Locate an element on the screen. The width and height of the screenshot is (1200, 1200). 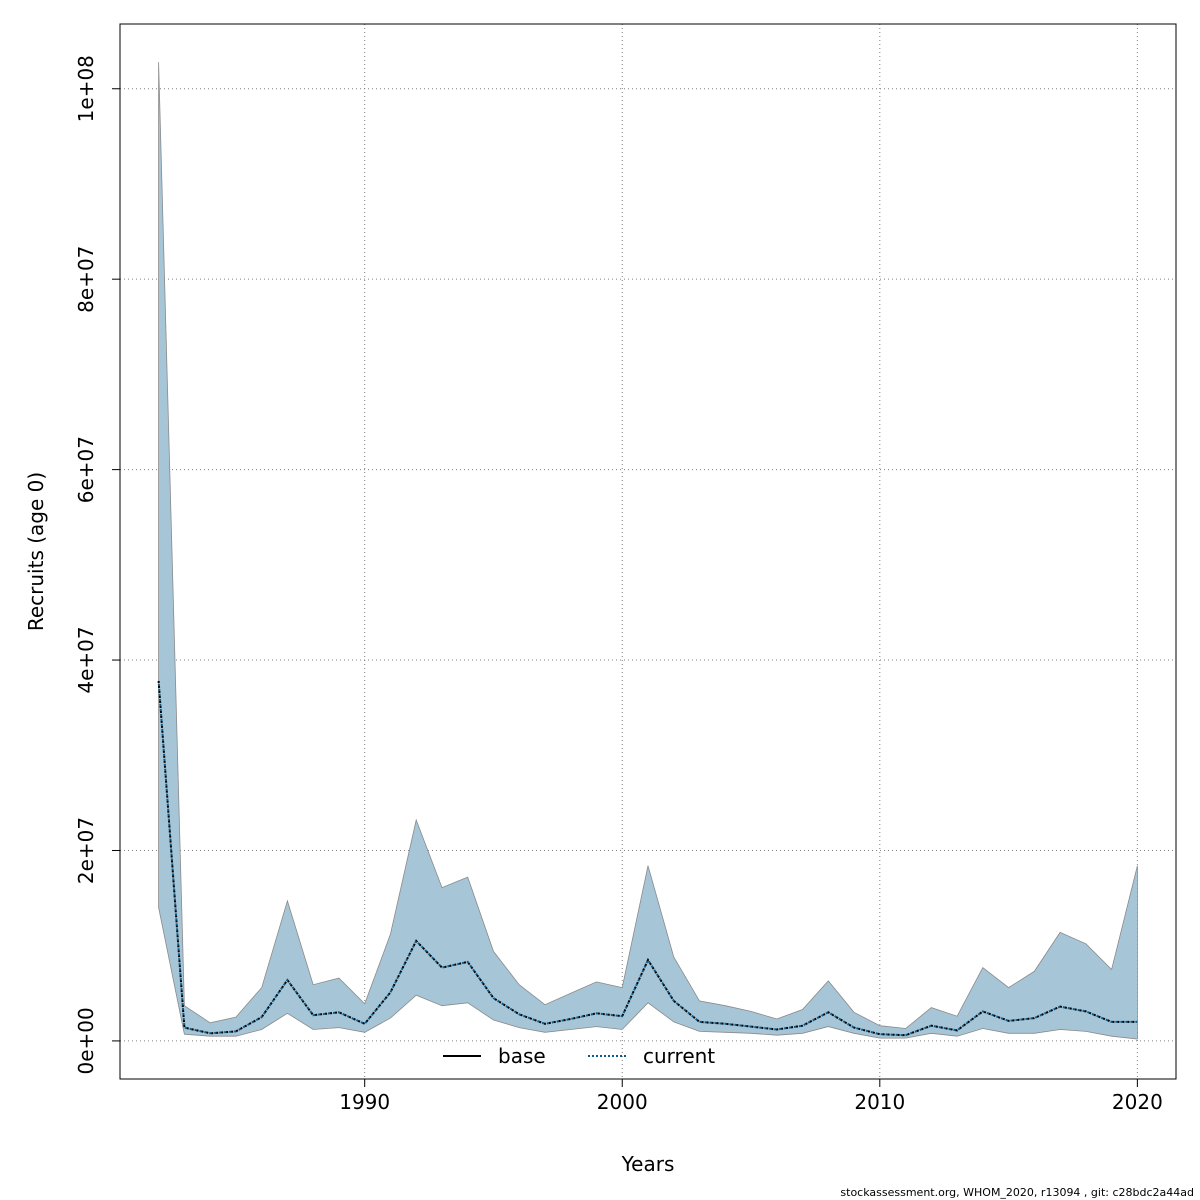
y-tick-label-4: 8e+07 is located at coordinates (86, 279).